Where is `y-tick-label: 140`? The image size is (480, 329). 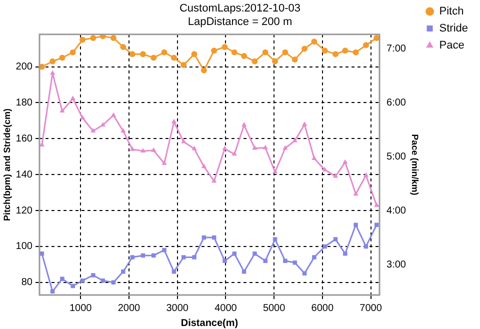 y-tick-label: 140 is located at coordinates (24, 174).